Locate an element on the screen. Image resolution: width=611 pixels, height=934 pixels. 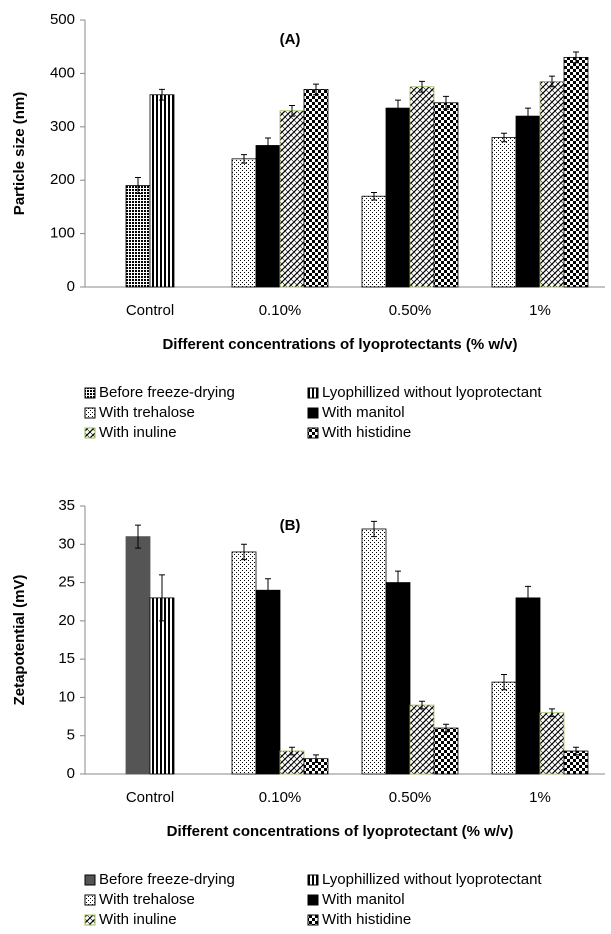
chart-title: (A) is located at coordinates (290, 39).